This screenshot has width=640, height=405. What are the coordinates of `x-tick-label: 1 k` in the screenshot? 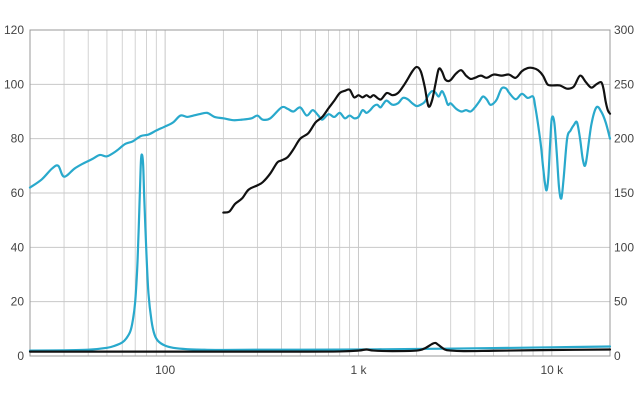 It's located at (358, 370).